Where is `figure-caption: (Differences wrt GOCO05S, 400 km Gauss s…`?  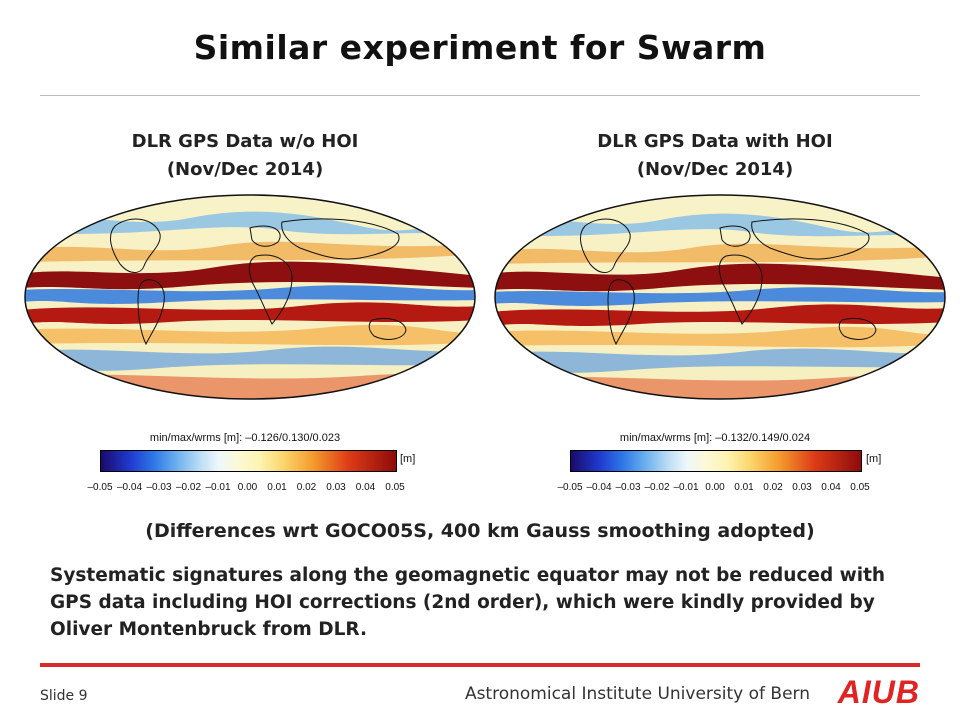
figure-caption: (Differences wrt GOCO05S, 400 km Gauss s… is located at coordinates (480, 531).